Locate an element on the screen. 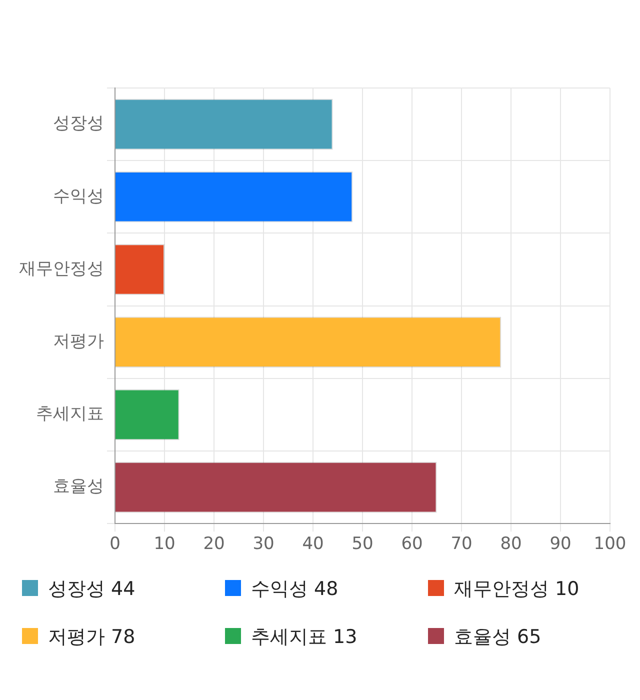  legend-label: 추세지표 13 is located at coordinates (304, 637).